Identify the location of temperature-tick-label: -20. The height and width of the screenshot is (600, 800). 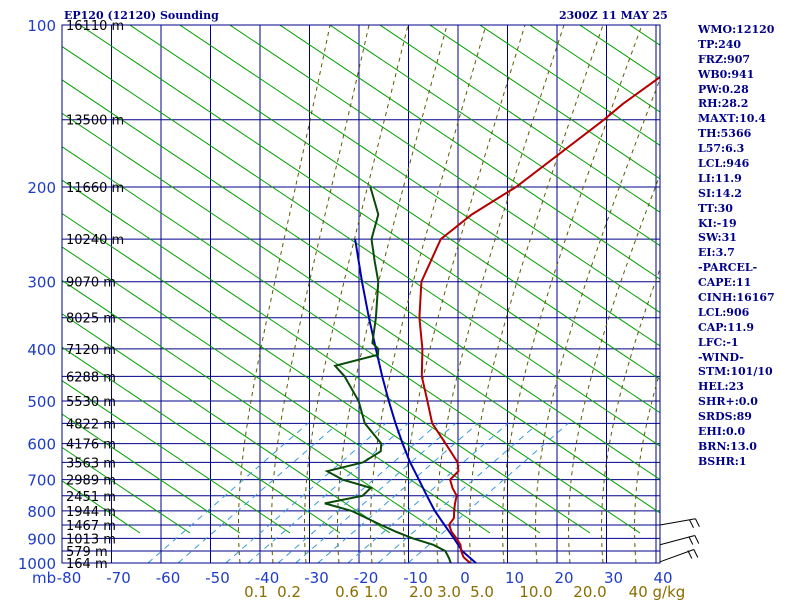
(366, 578).